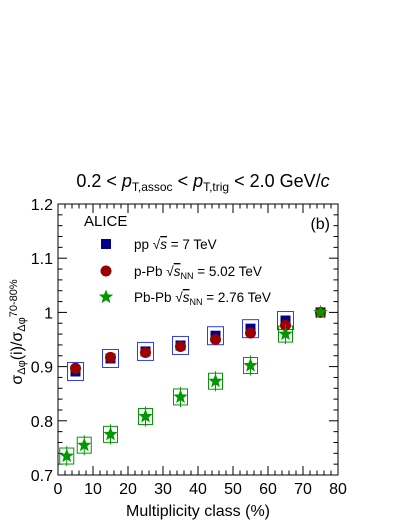  Describe the element at coordinates (198, 489) in the screenshot. I see `x-tick-label: 40` at that location.